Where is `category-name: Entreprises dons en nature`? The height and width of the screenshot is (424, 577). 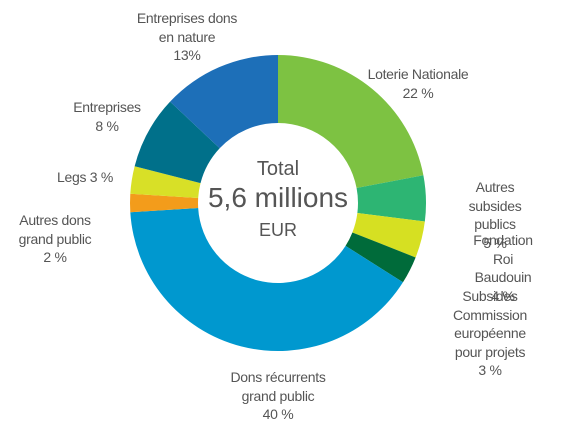
category-name: Entreprises dons en nature is located at coordinates (187, 27).